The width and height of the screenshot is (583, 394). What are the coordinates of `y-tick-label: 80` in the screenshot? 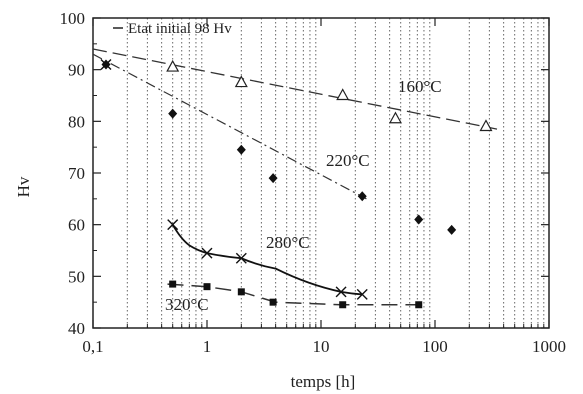 It's located at (76, 121).